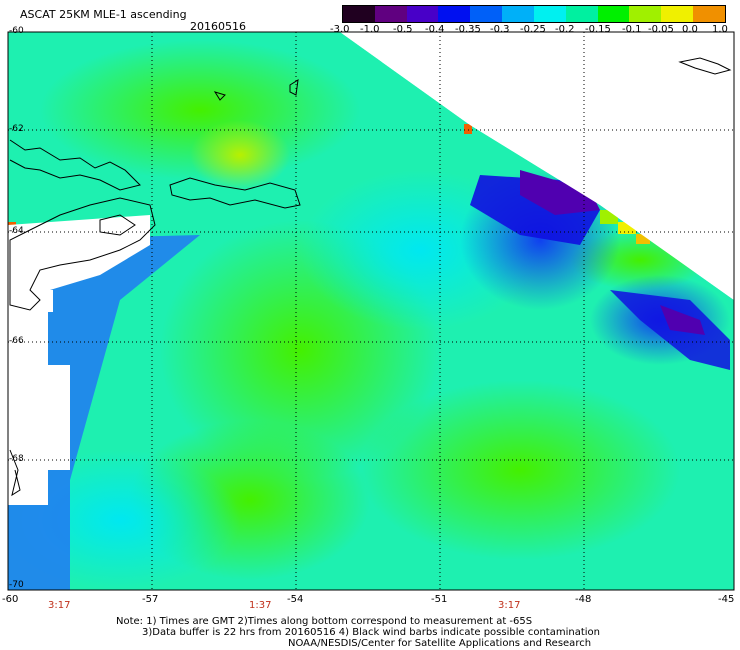  I want to click on lat-label: -70, so click(16, 585).